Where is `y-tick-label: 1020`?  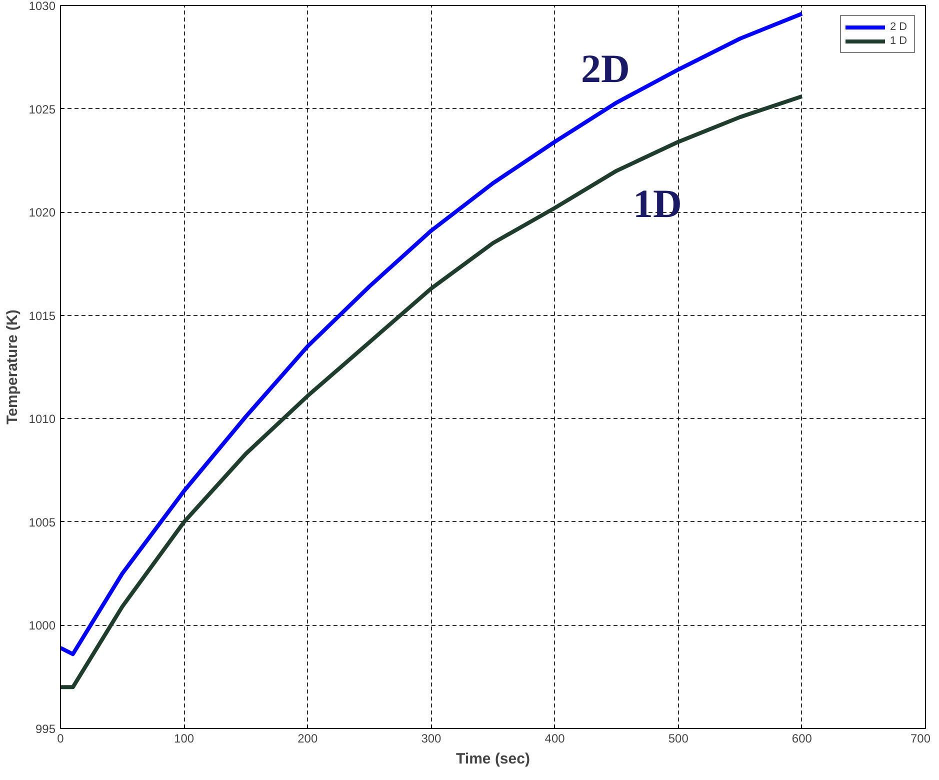 y-tick-label: 1020 is located at coordinates (42, 213).